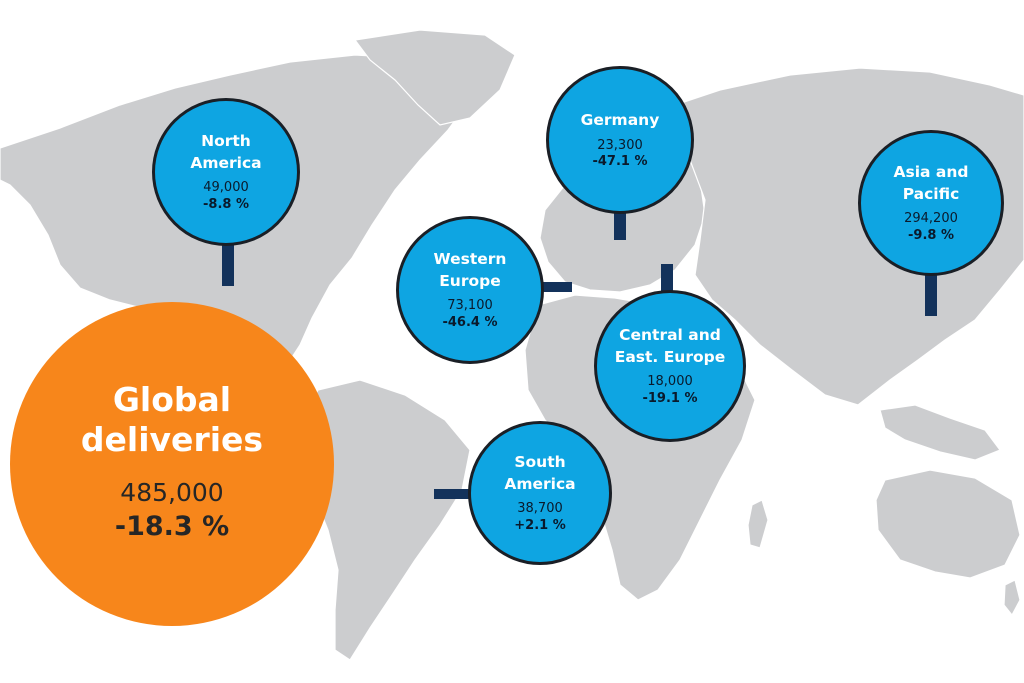 This screenshot has width=1024, height=683. Describe the element at coordinates (470, 270) in the screenshot. I see `region-name: Western Europe` at that location.